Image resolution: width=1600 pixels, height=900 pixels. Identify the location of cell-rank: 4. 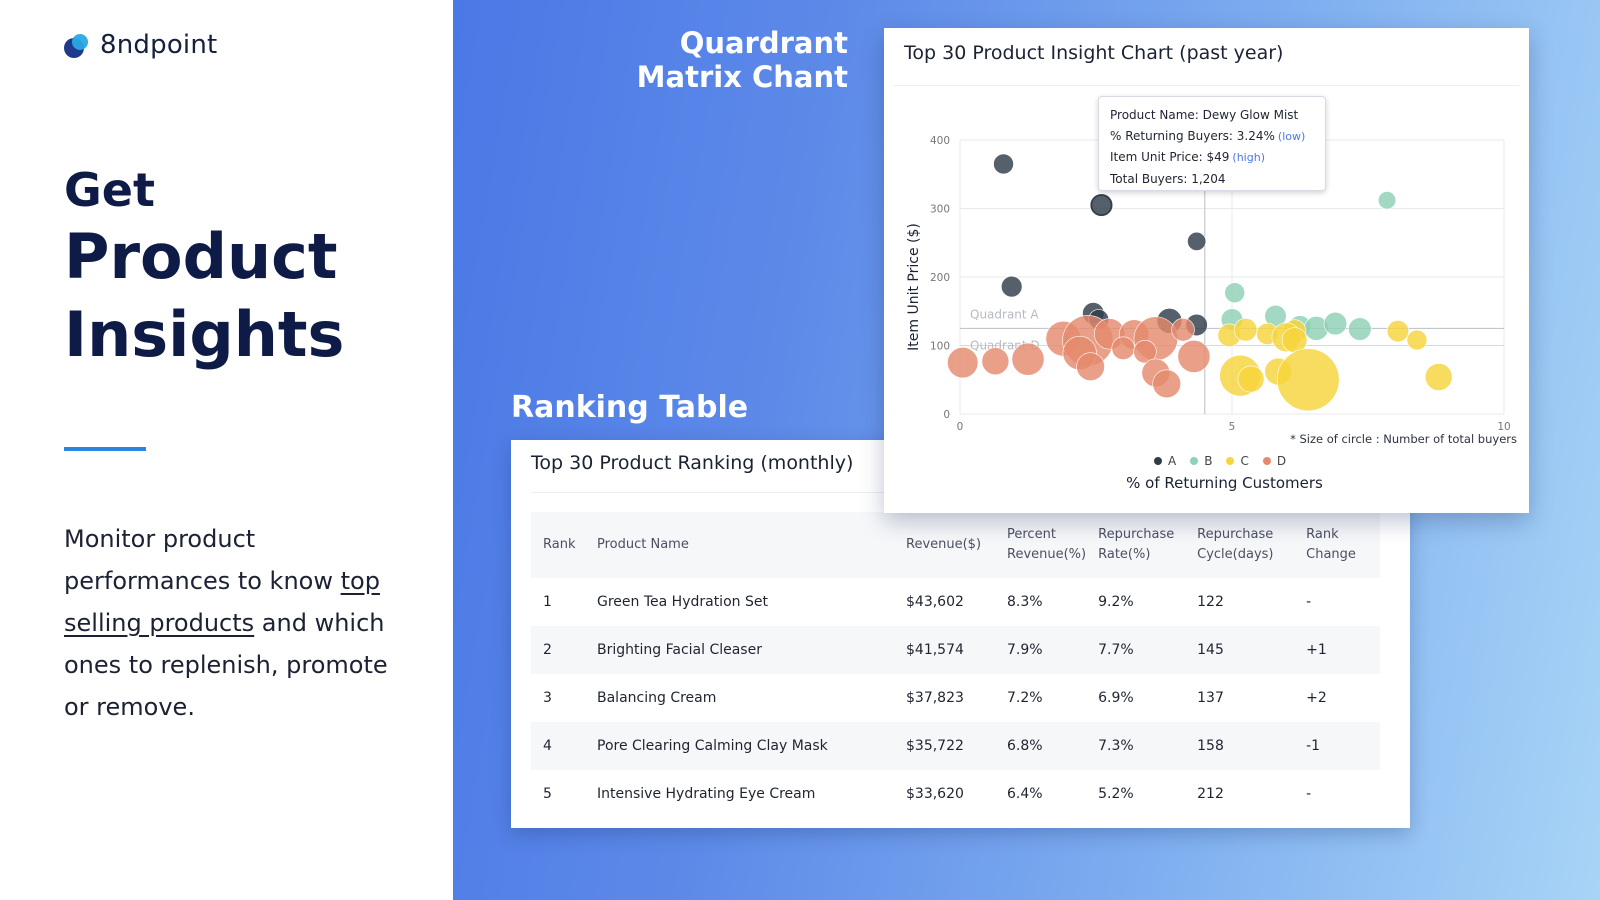
(561, 746).